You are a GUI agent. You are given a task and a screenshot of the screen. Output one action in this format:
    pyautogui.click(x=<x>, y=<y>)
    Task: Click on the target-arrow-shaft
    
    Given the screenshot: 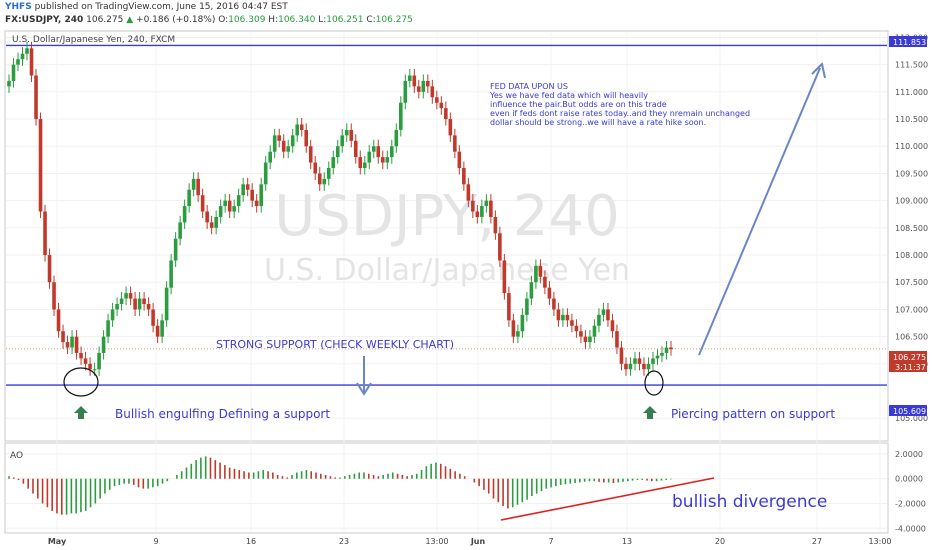 What is the action you would take?
    pyautogui.click(x=759, y=211)
    